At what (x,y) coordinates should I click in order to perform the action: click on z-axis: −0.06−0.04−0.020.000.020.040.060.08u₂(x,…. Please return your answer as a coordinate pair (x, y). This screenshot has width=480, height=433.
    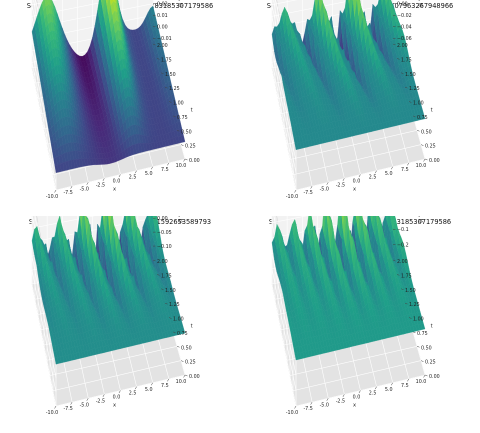
    Looking at the image, I should click on (408, 21).